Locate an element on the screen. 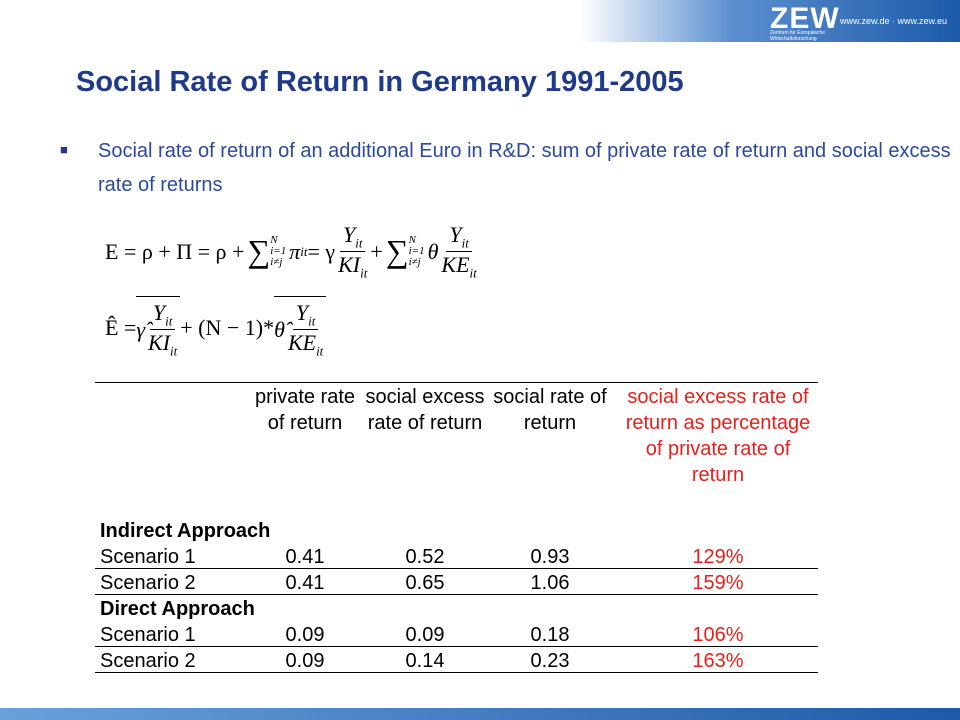  formula: Ê = γ̂ Yit KIit + (N − 1)* θ̂ Yit KEit is located at coordinates (216, 328).